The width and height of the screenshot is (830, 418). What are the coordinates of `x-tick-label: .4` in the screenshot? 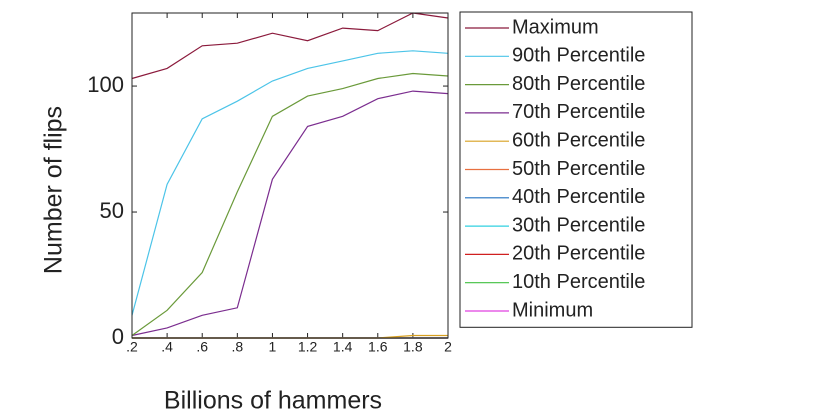 It's located at (167, 347).